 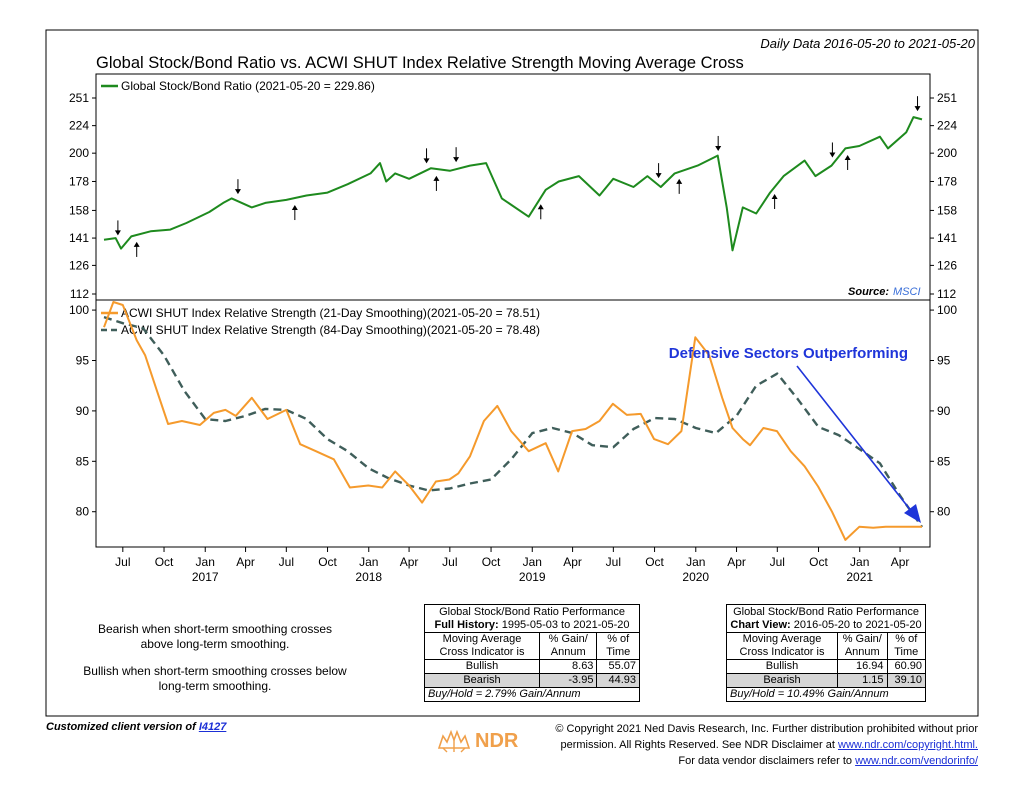 I want to click on client-version-link: I4127, so click(x=212, y=727).